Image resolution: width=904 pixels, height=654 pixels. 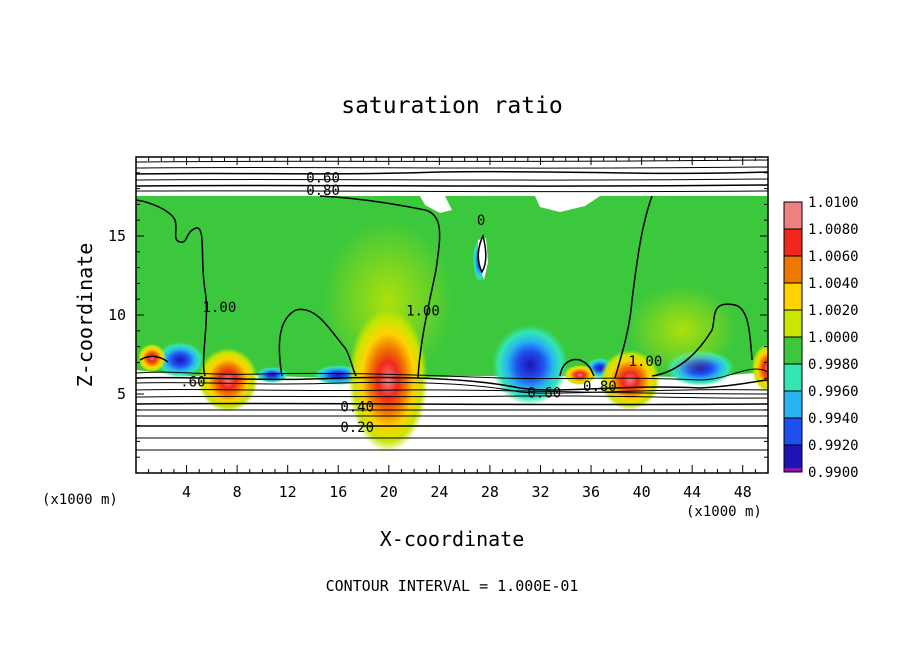 I want to click on colorbar-label: 1.0080, so click(x=833, y=230).